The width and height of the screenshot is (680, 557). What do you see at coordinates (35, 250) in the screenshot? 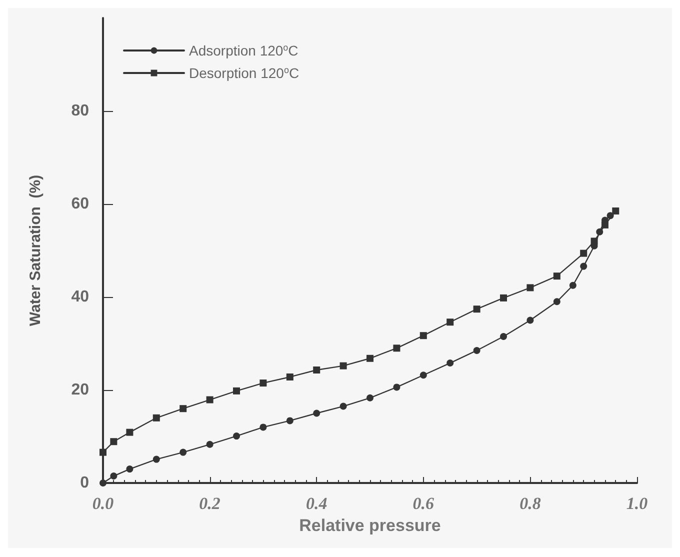
I see `y-axis-title: Water Saturation (%)` at bounding box center [35, 250].